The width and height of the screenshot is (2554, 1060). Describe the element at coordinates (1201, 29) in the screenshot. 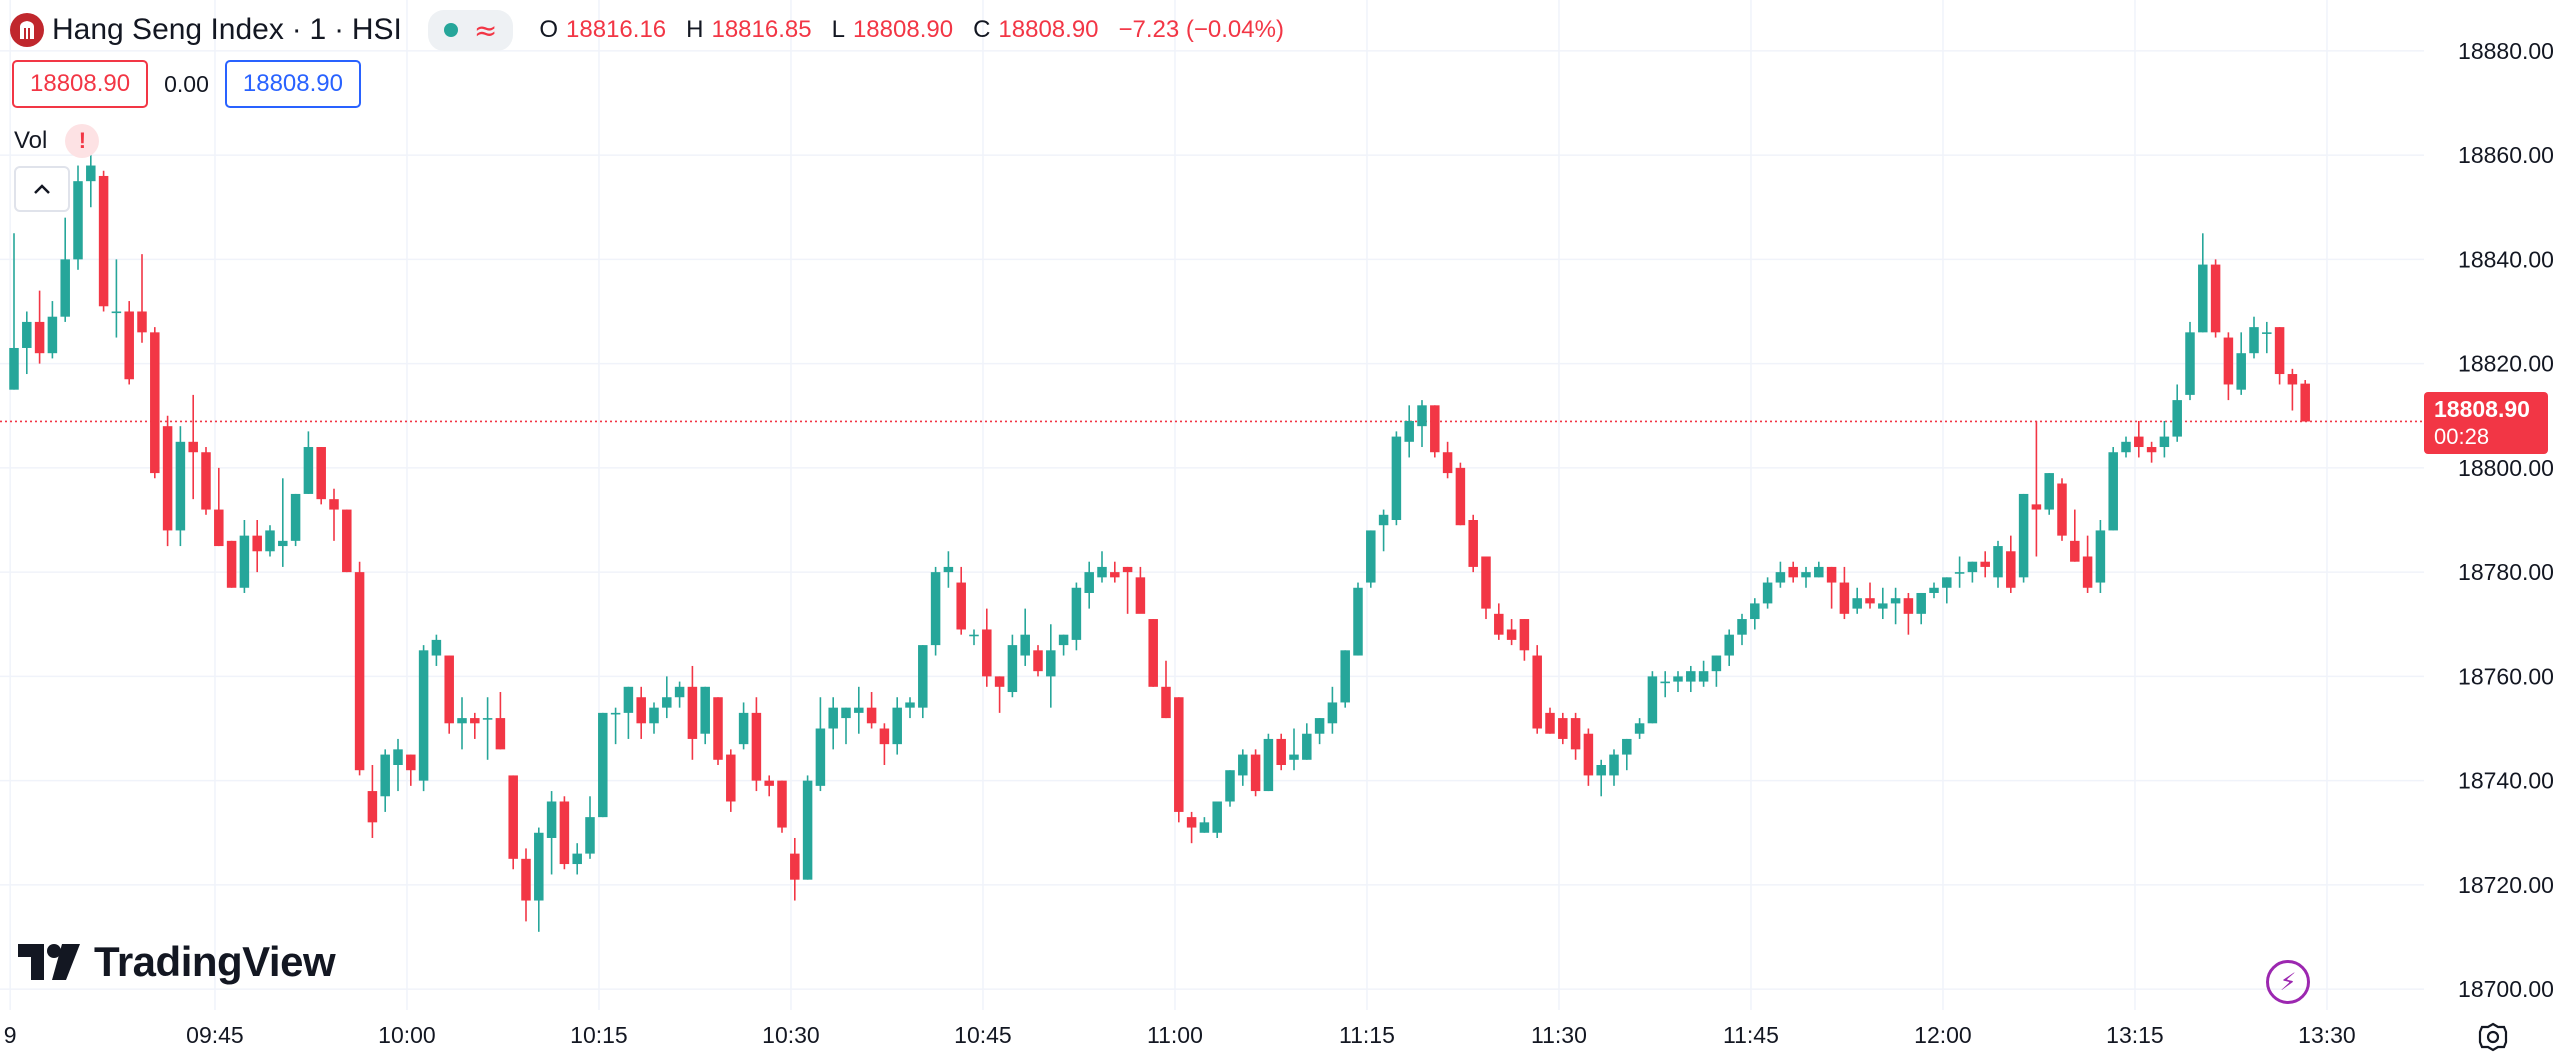

I see `change-value: −7.23 (−0.04%)` at that location.